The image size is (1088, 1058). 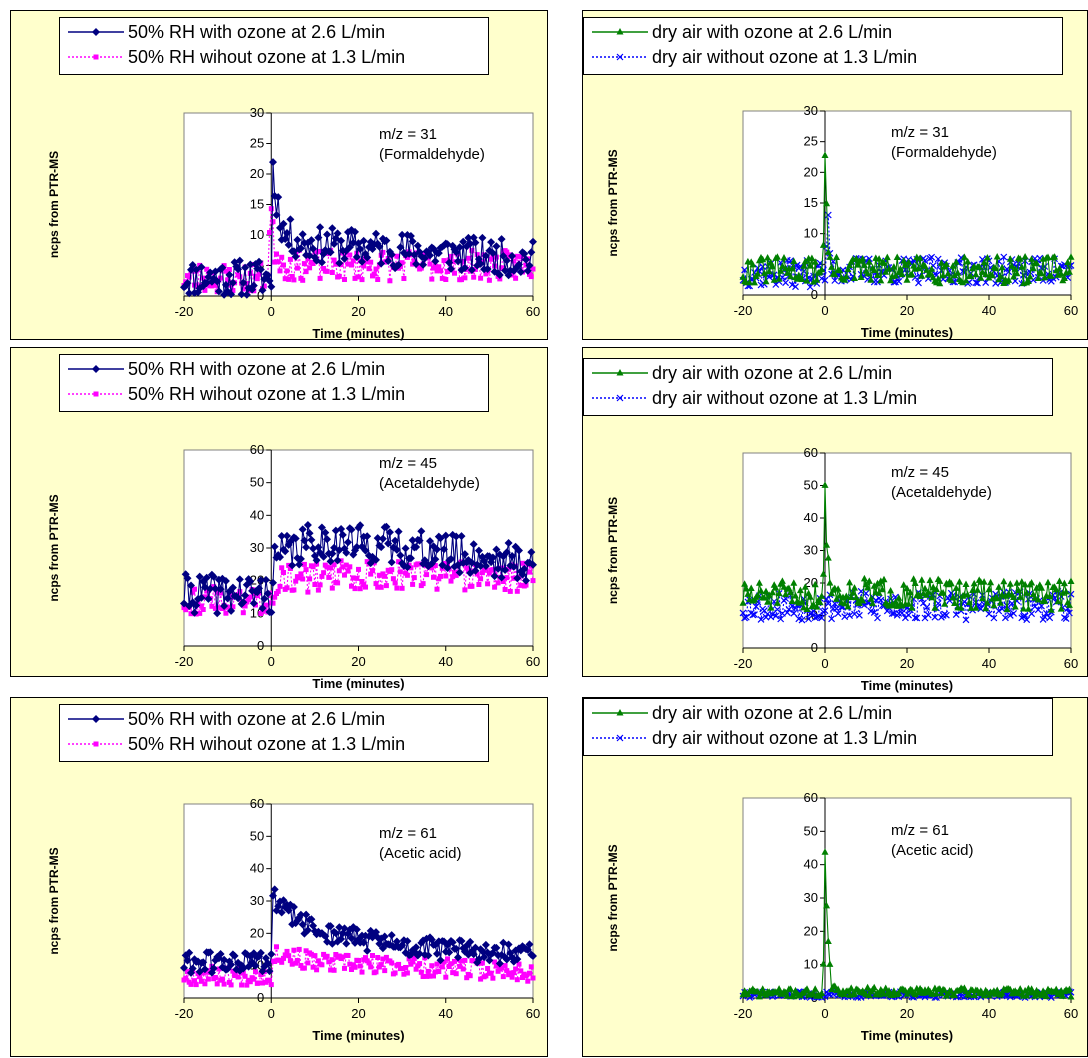 I want to click on y-tick-label: 40, so click(x=811, y=517).